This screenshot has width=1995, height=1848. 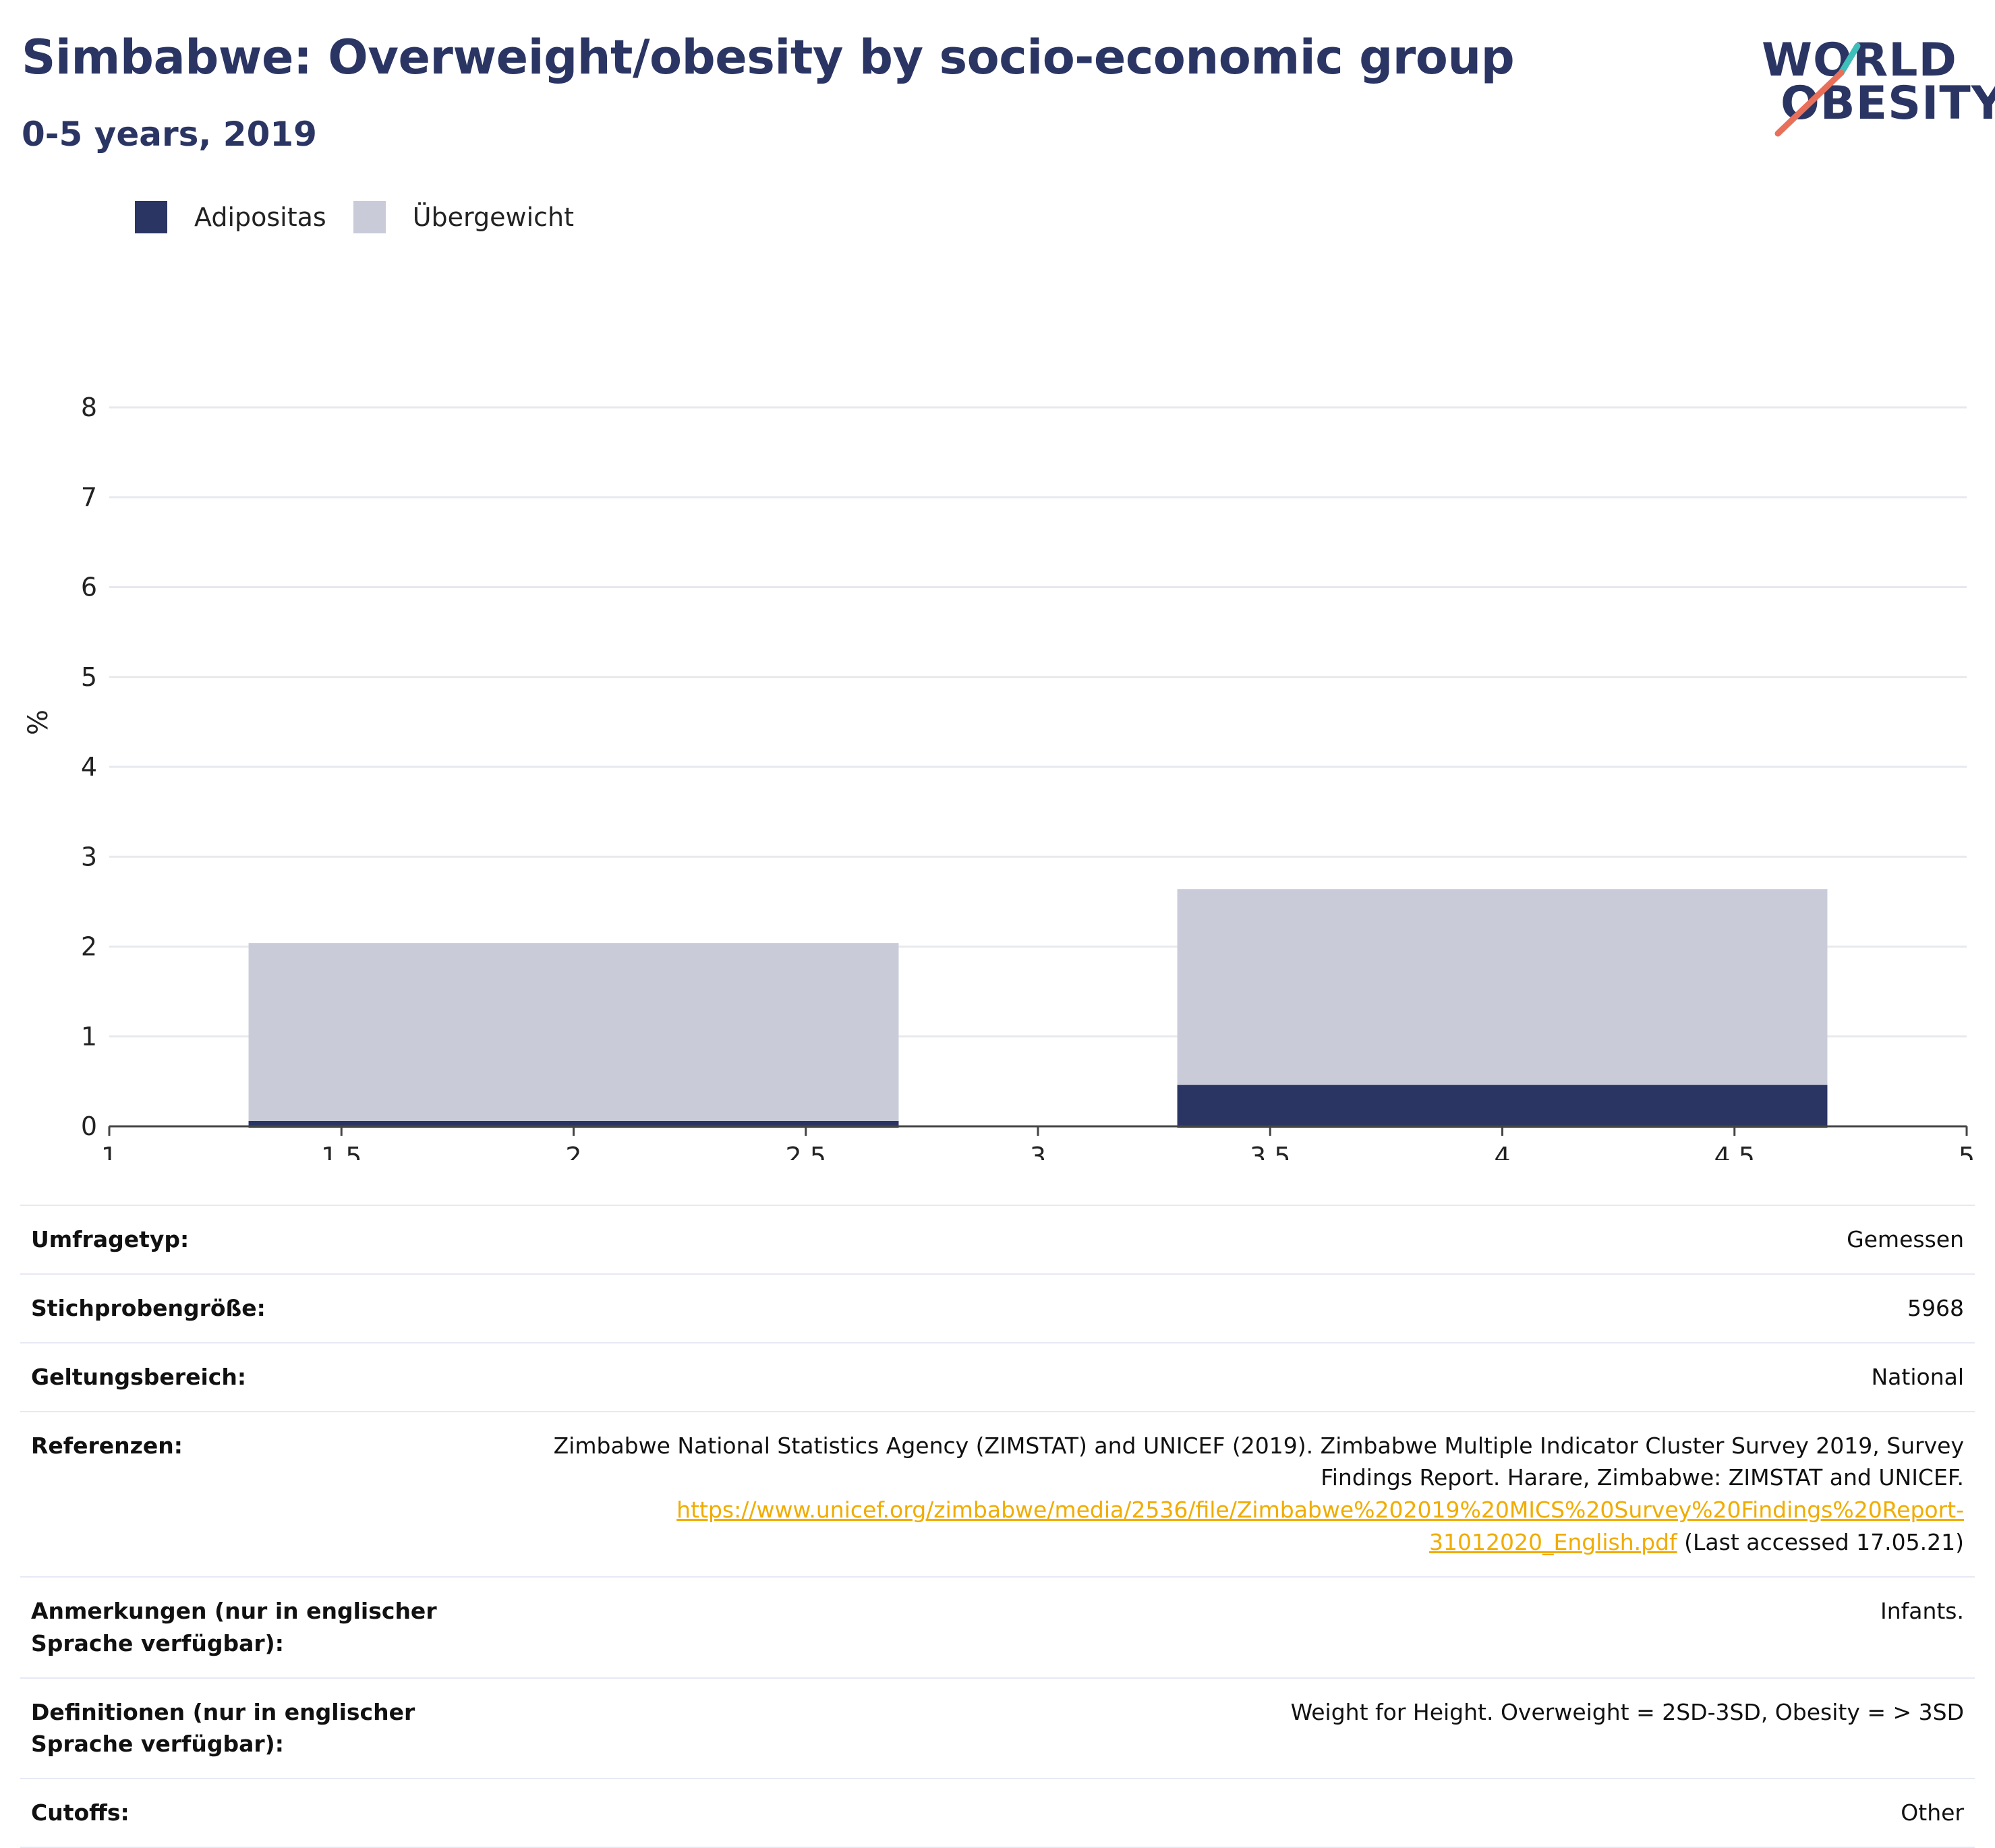 I want to click on x-tick-label: 2.5, so click(x=806, y=1151).